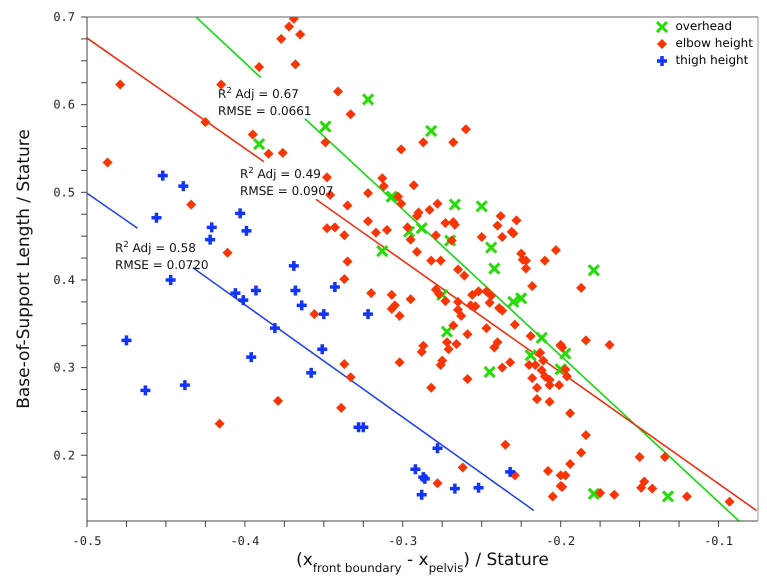 Image resolution: width=767 pixels, height=579 pixels. What do you see at coordinates (422, 562) in the screenshot?
I see `x-axis-title: (x$_{front boundary}$ - x$_{pelvis}$) / Stature` at bounding box center [422, 562].